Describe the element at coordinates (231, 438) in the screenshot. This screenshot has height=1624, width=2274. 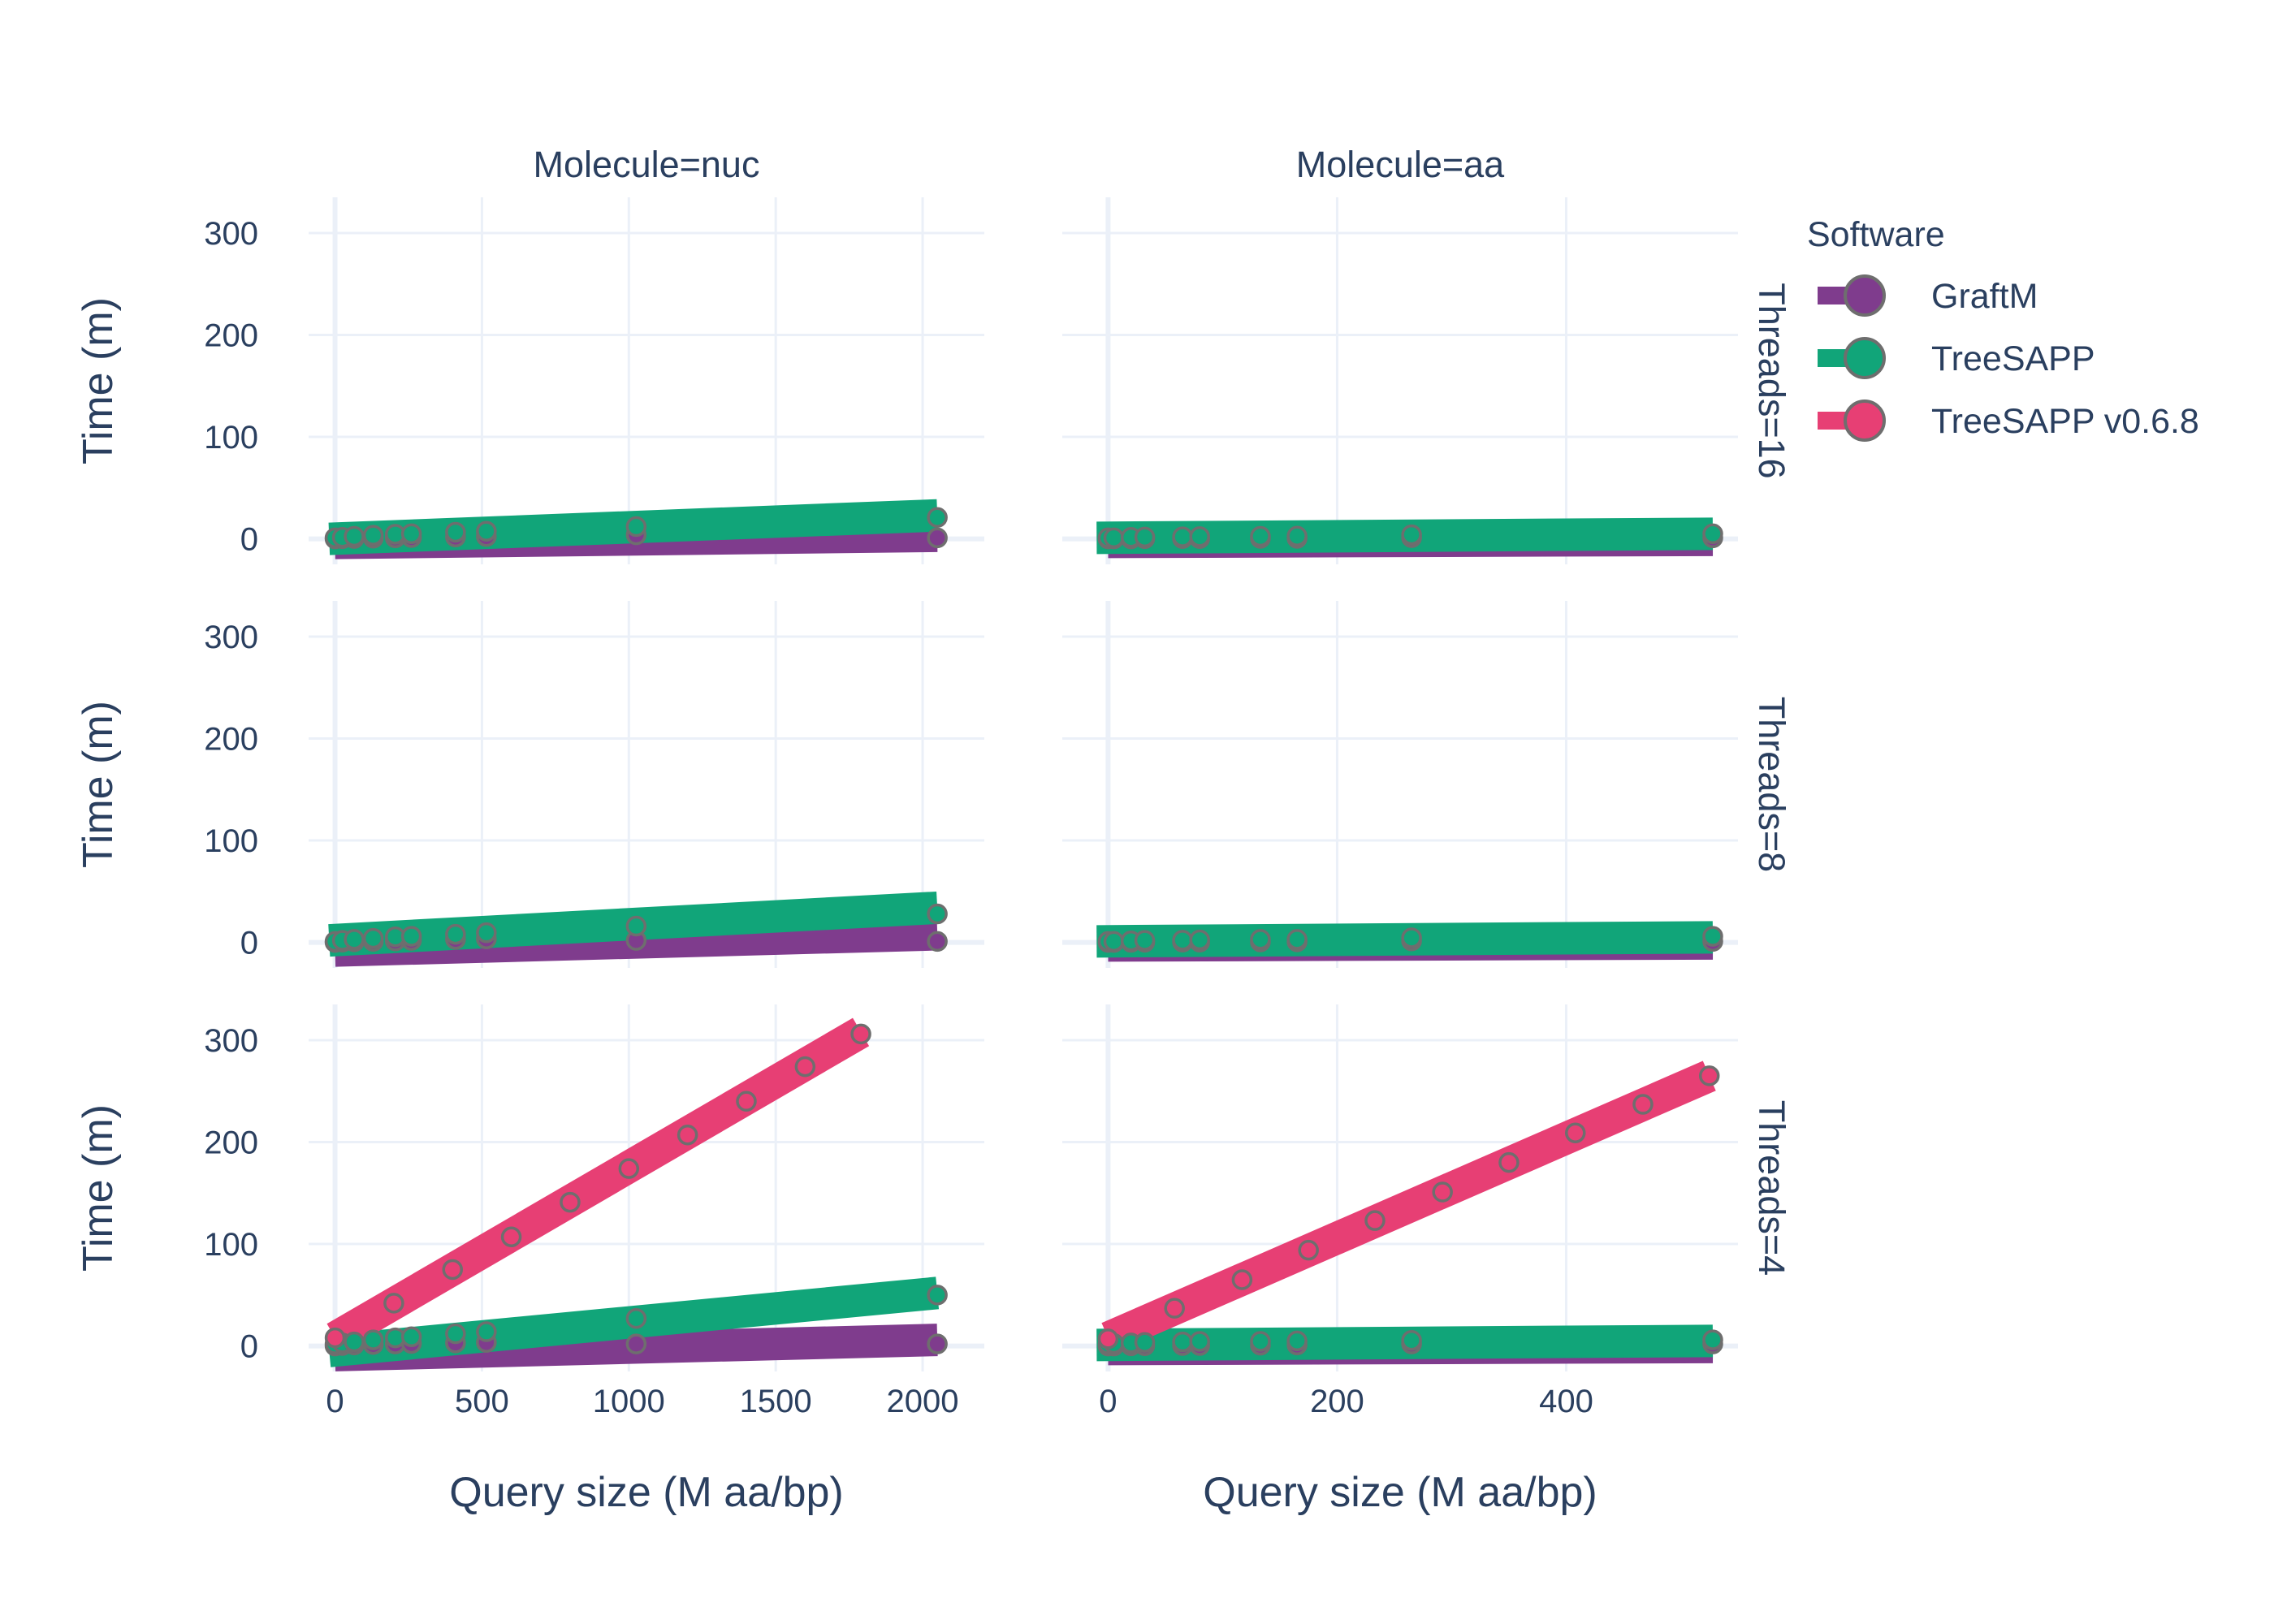
I see `y-tick-label: 100` at that location.